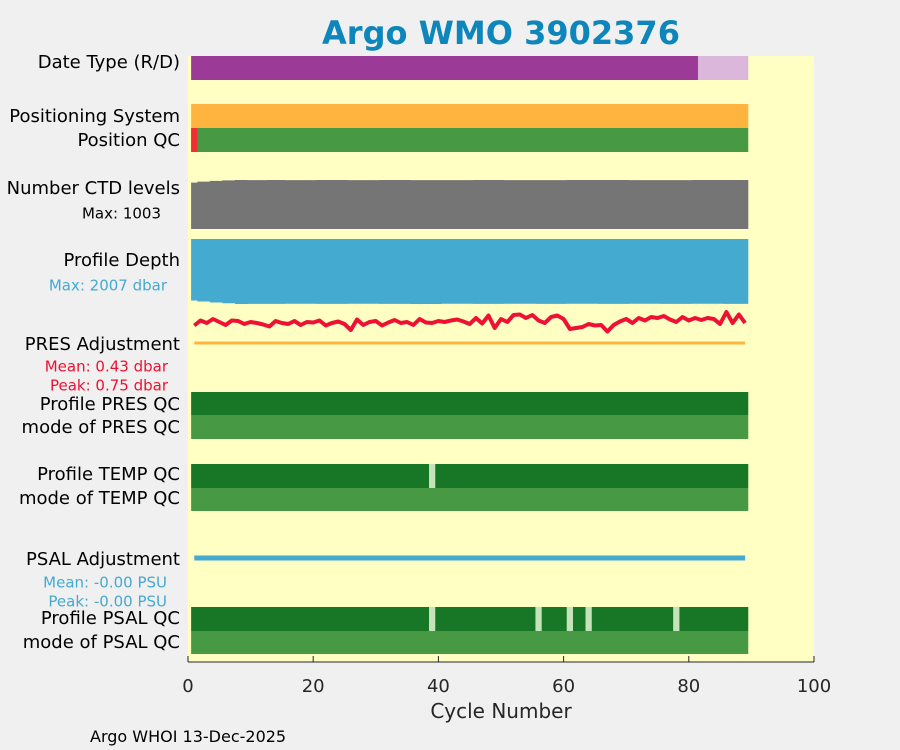 The height and width of the screenshot is (750, 900). What do you see at coordinates (110, 404) in the screenshot?
I see `row-label-profile-pres-qc: Profile PRES QC` at bounding box center [110, 404].